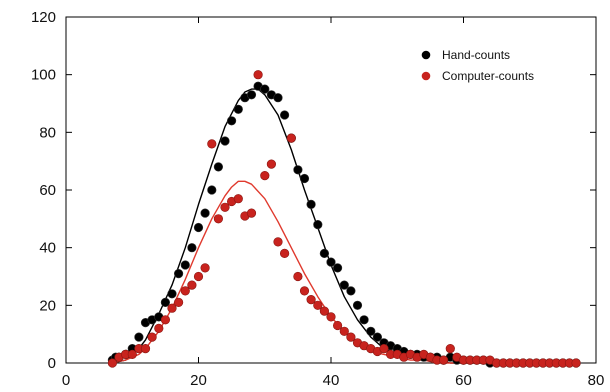 This screenshot has height=392, width=610. Describe the element at coordinates (488, 76) in the screenshot. I see `legend-label: Computer-counts` at that location.